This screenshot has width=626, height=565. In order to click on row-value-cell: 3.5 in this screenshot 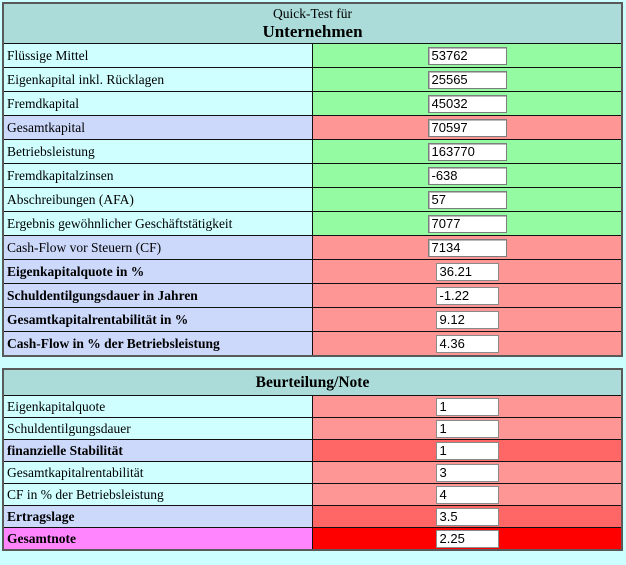, I will do `click(467, 516)`.